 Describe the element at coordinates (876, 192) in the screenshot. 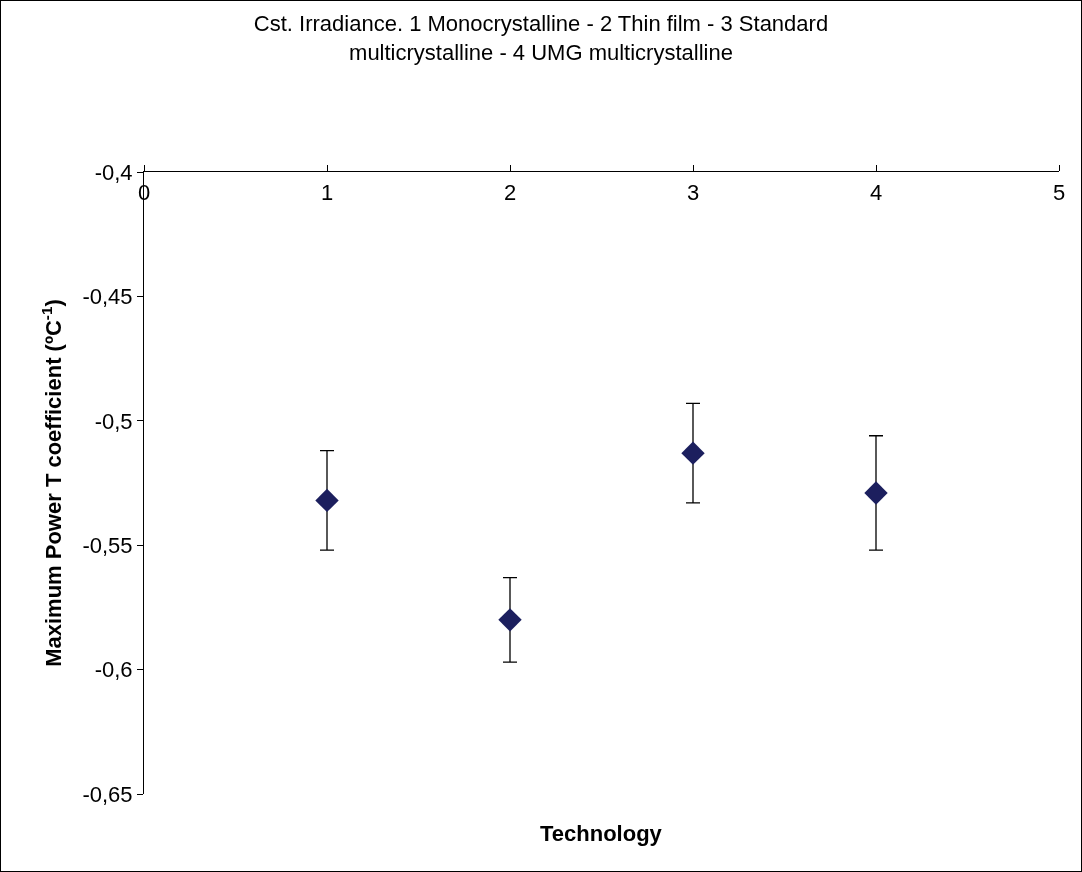

I see `x-tick-label: 4` at that location.